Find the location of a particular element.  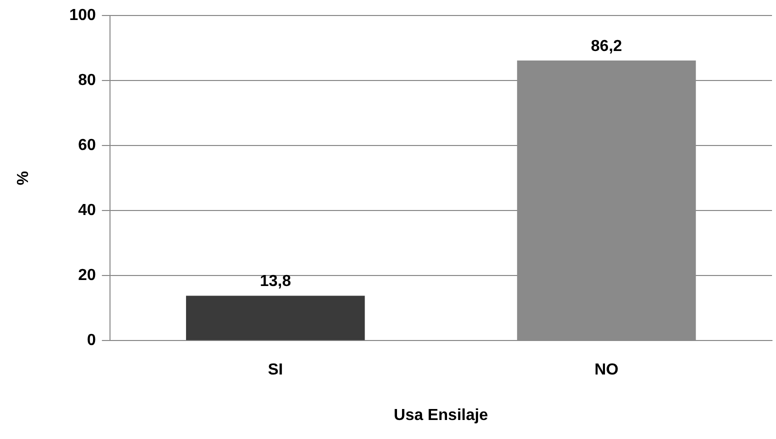

y-tick-label: 40 is located at coordinates (87, 211).